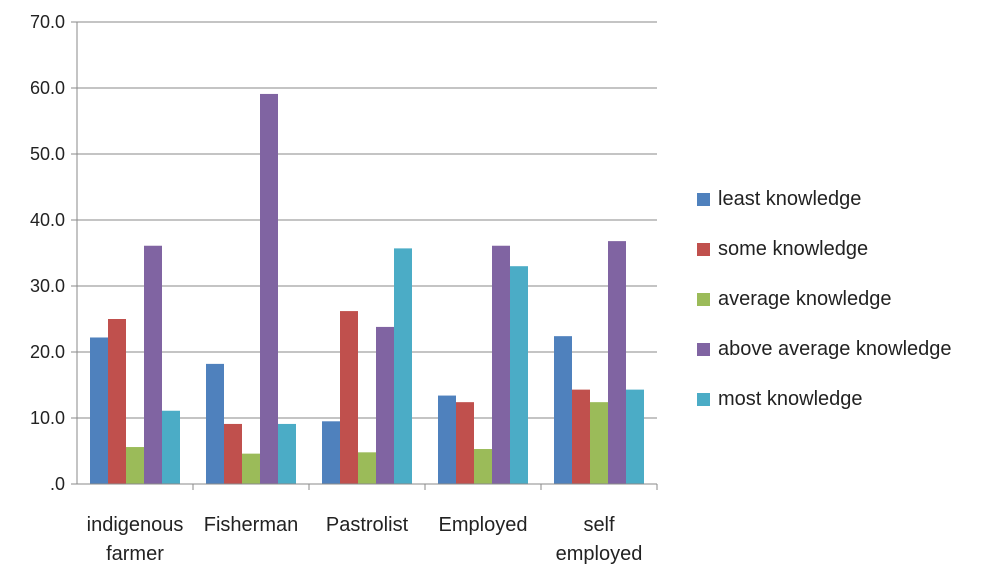 The width and height of the screenshot is (994, 572). Describe the element at coordinates (47, 154) in the screenshot. I see `y-tick-label: 50.0` at that location.